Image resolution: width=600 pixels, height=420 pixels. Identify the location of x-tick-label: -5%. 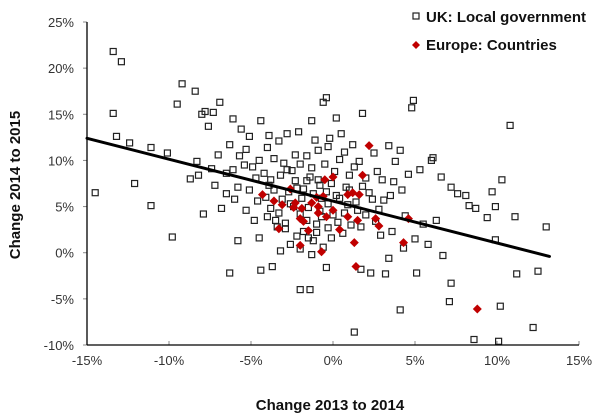
(251, 360).